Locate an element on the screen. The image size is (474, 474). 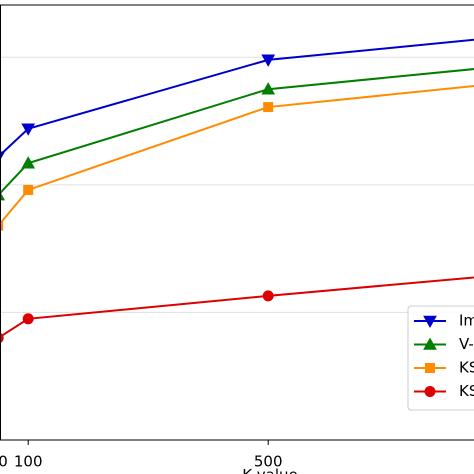
legend-box is located at coordinates (440, 358).